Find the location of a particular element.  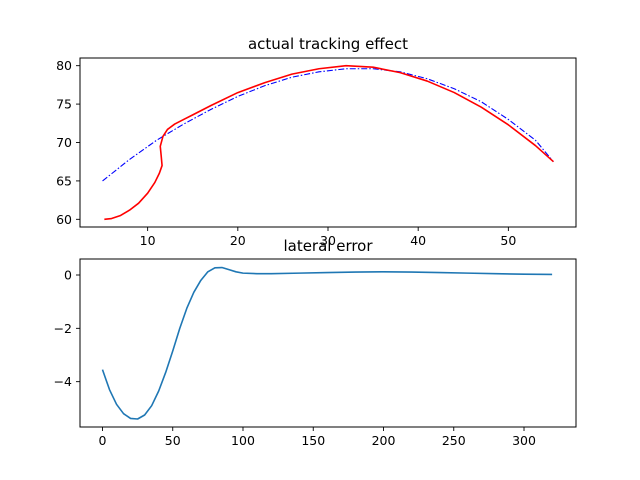

lateral-error-plot-xtick-label: 250 is located at coordinates (454, 440).